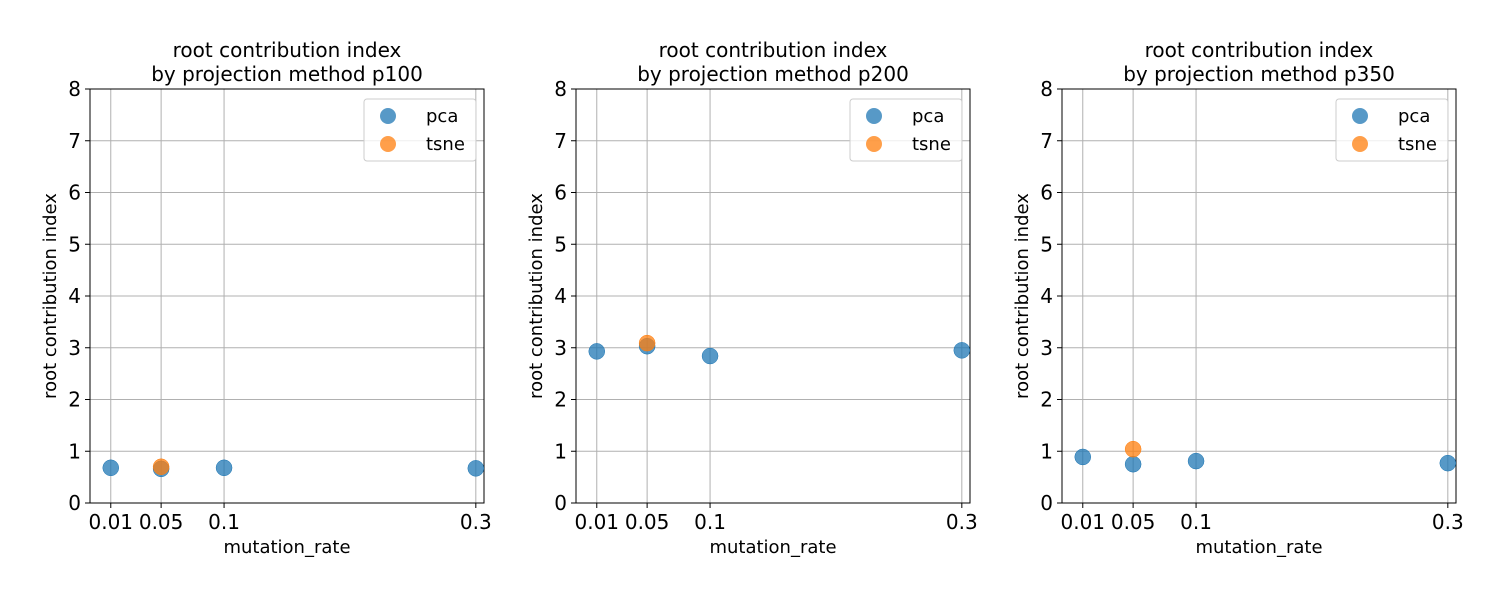  What do you see at coordinates (287, 74) in the screenshot?
I see `chart-title-line-2: by projection method p100` at bounding box center [287, 74].